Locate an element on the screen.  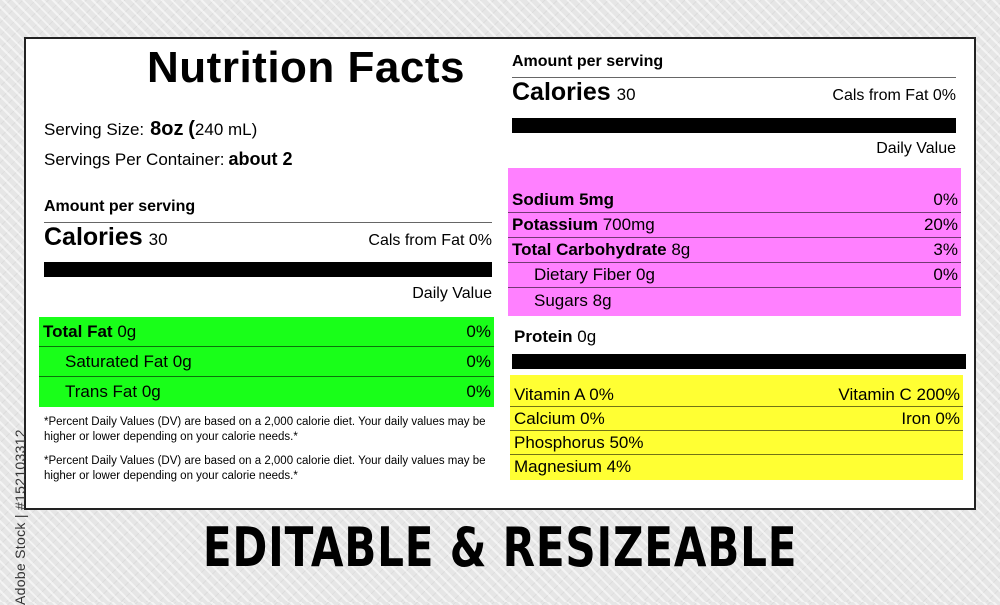
right-amount-per-serving: Amount per serving is located at coordinates (588, 61).